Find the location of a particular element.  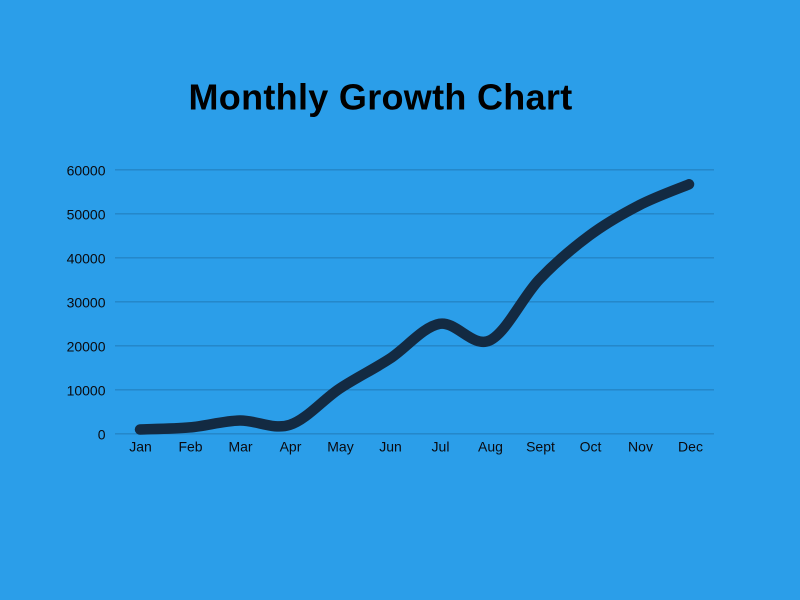

svg-text: Feb is located at coordinates (190, 447).